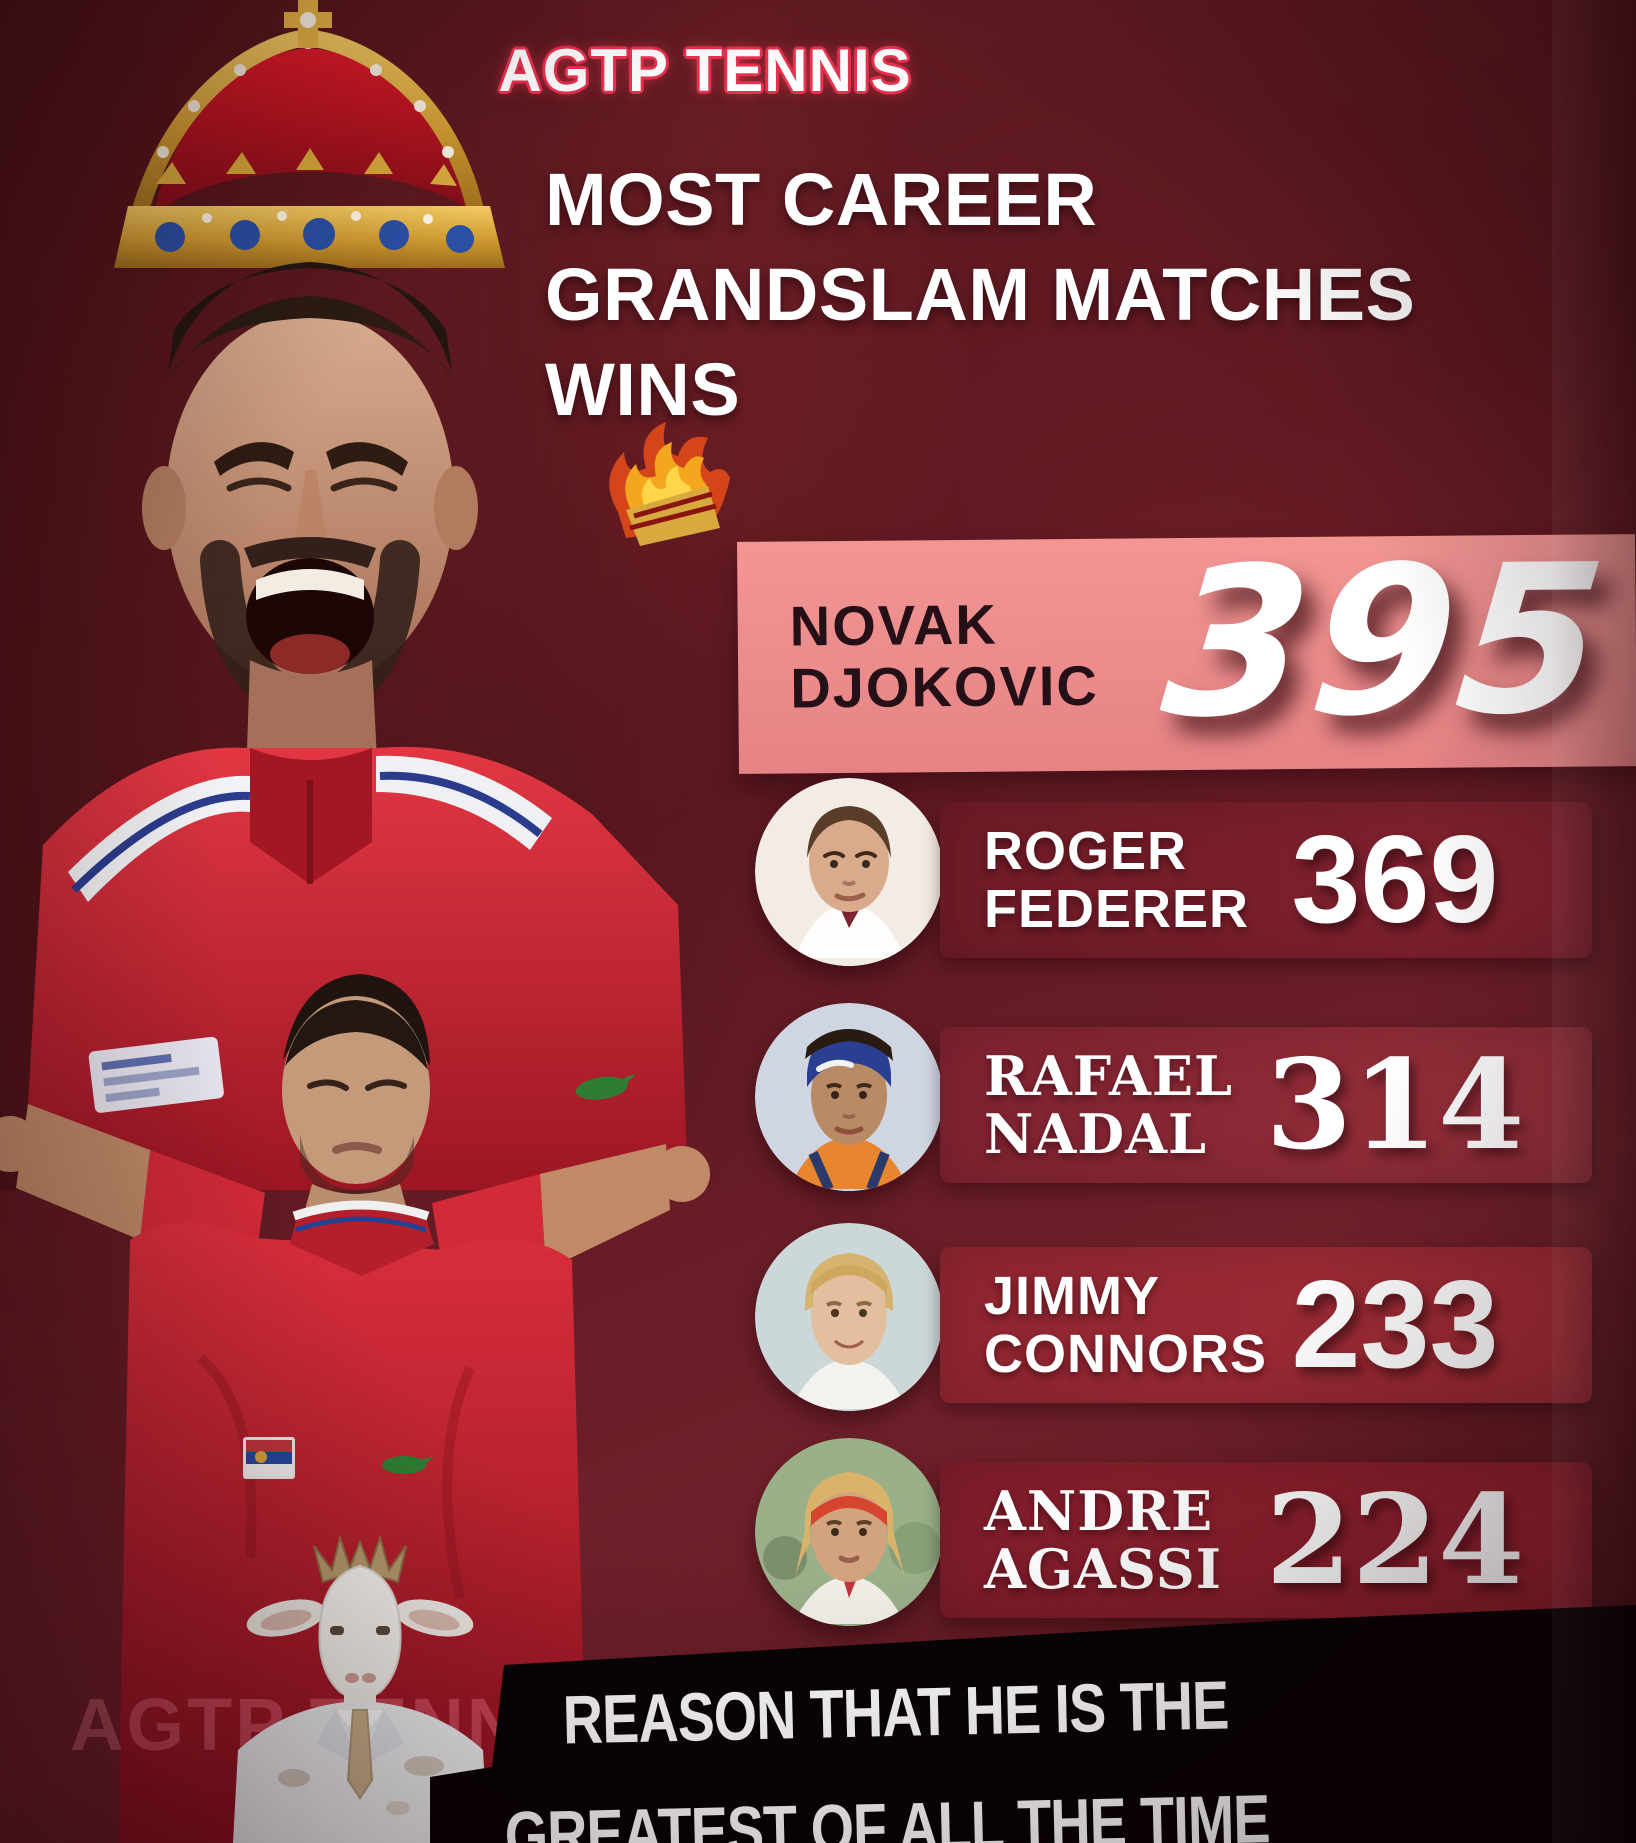 The image size is (1636, 1843). I want to click on brand-logo: AGTP TENNIS, so click(705, 70).